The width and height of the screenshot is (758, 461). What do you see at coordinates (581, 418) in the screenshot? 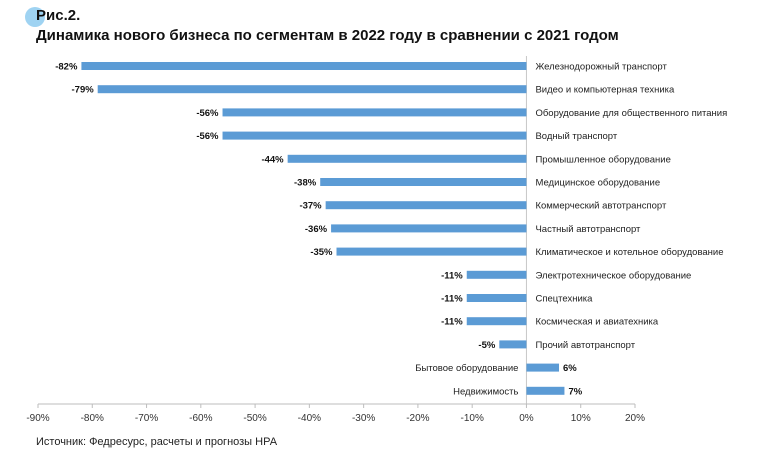
I see `x-tick-label: 10%` at bounding box center [581, 418].